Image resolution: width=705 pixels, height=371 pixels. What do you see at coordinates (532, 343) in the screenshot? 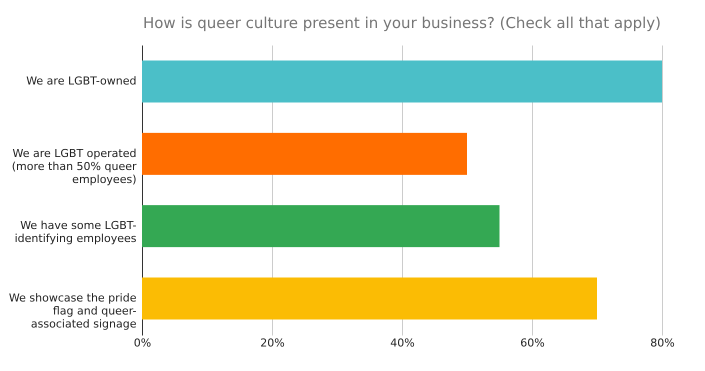
I see `x-tick-label: 60%` at bounding box center [532, 343].